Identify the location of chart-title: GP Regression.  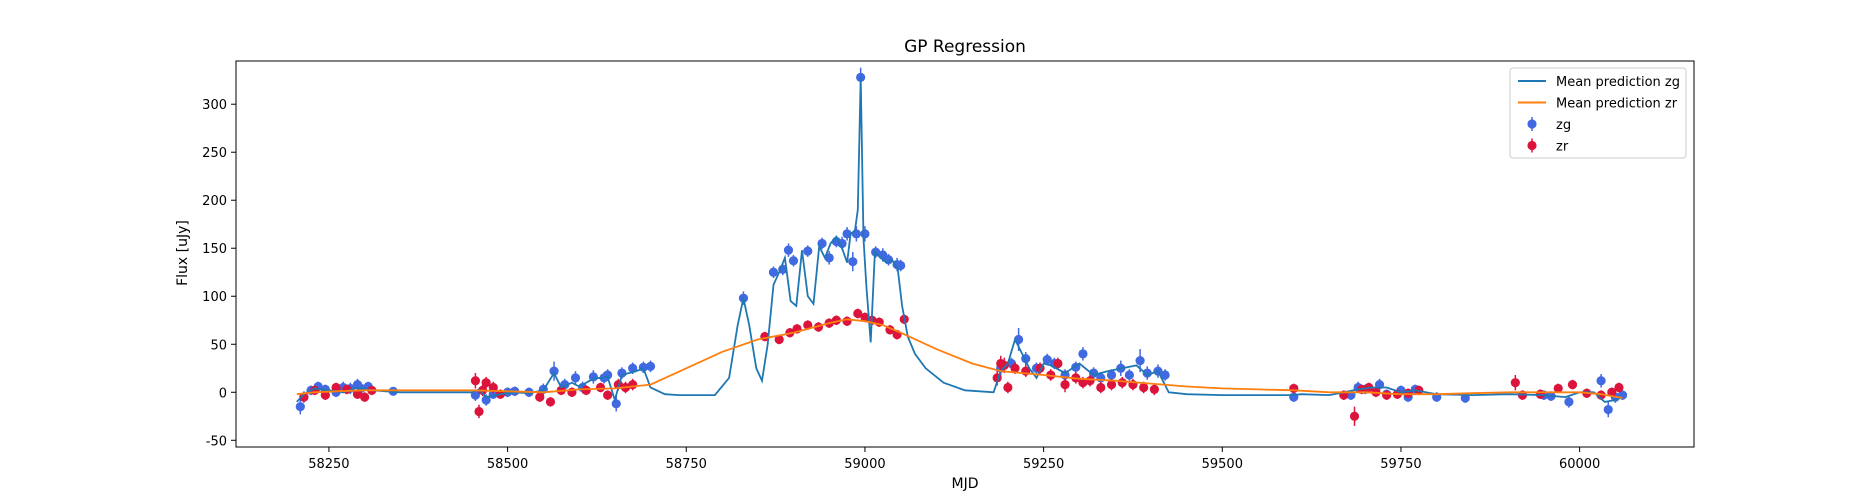
(965, 47).